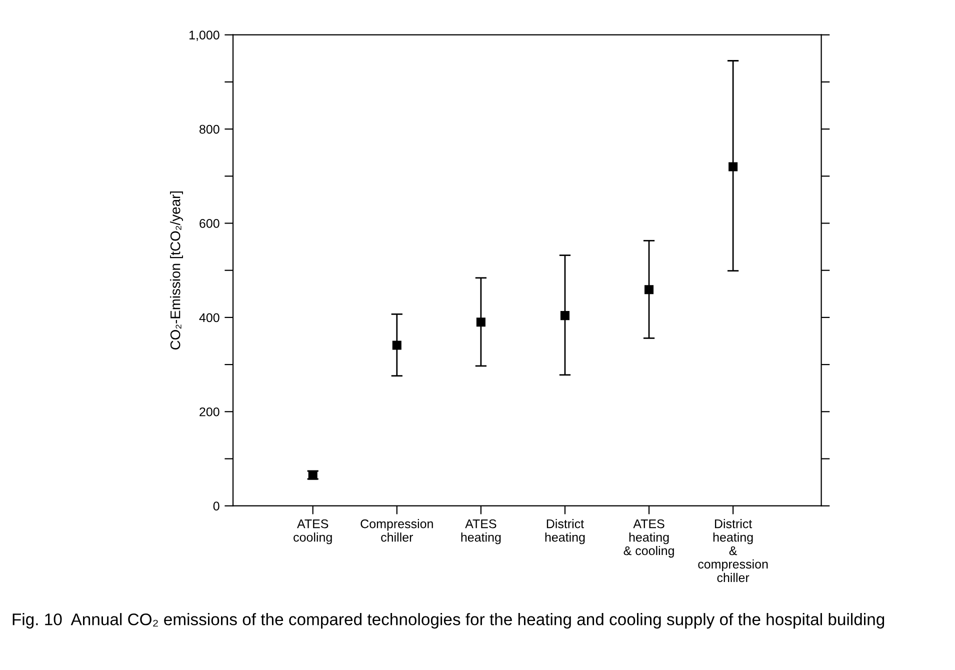 The image size is (955, 670). What do you see at coordinates (448, 621) in the screenshot?
I see `caption: Fig. 10 Annual CO₂ emissions of the compared technologies for the heating and cooling supply of the hospital building` at bounding box center [448, 621].